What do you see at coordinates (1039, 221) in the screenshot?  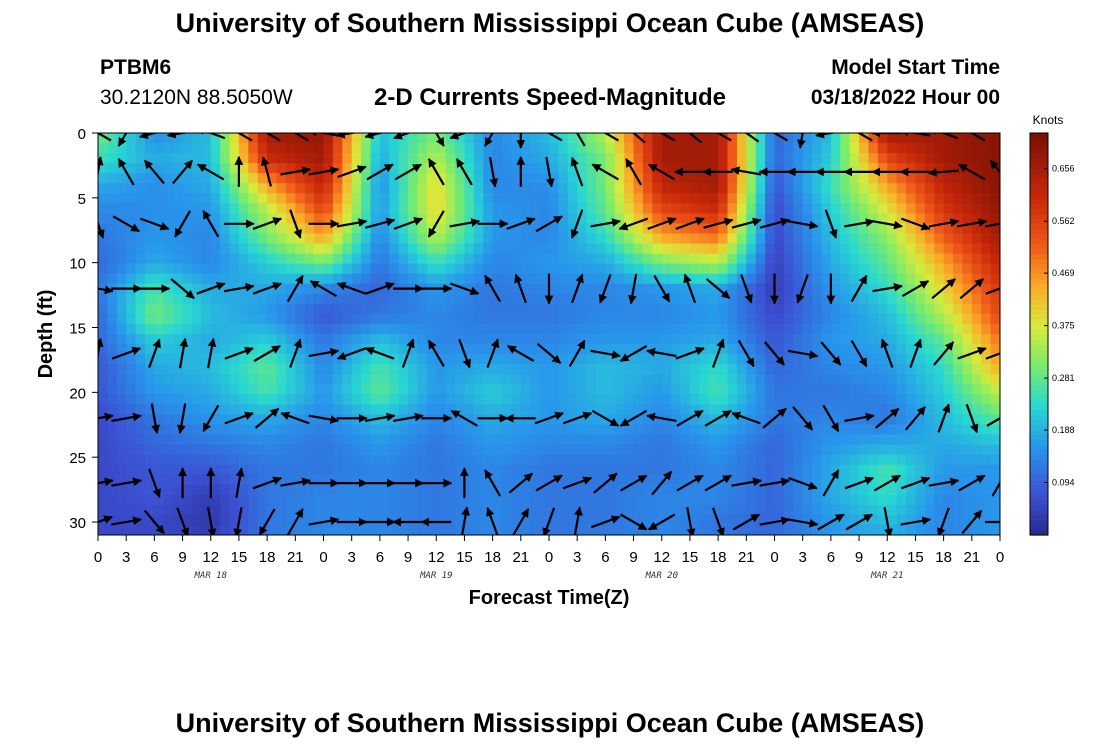 I see `colorbar-segment` at bounding box center [1039, 221].